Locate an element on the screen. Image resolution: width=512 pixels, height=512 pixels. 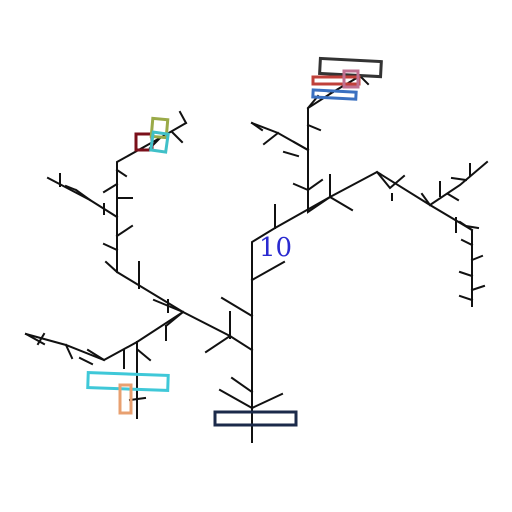
olive-box is located at coordinates (159, 128).